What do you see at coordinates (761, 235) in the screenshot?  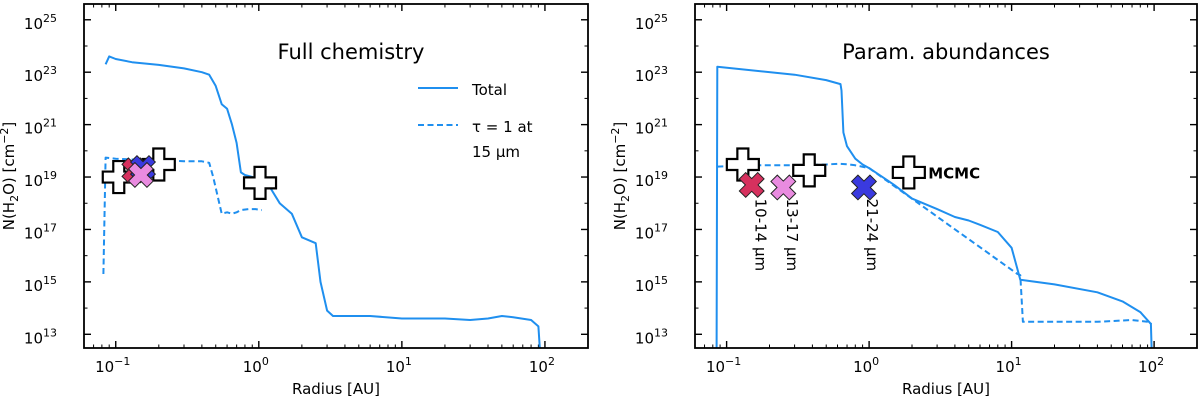 I see `label-10-14: 10-14 μm` at bounding box center [761, 235].